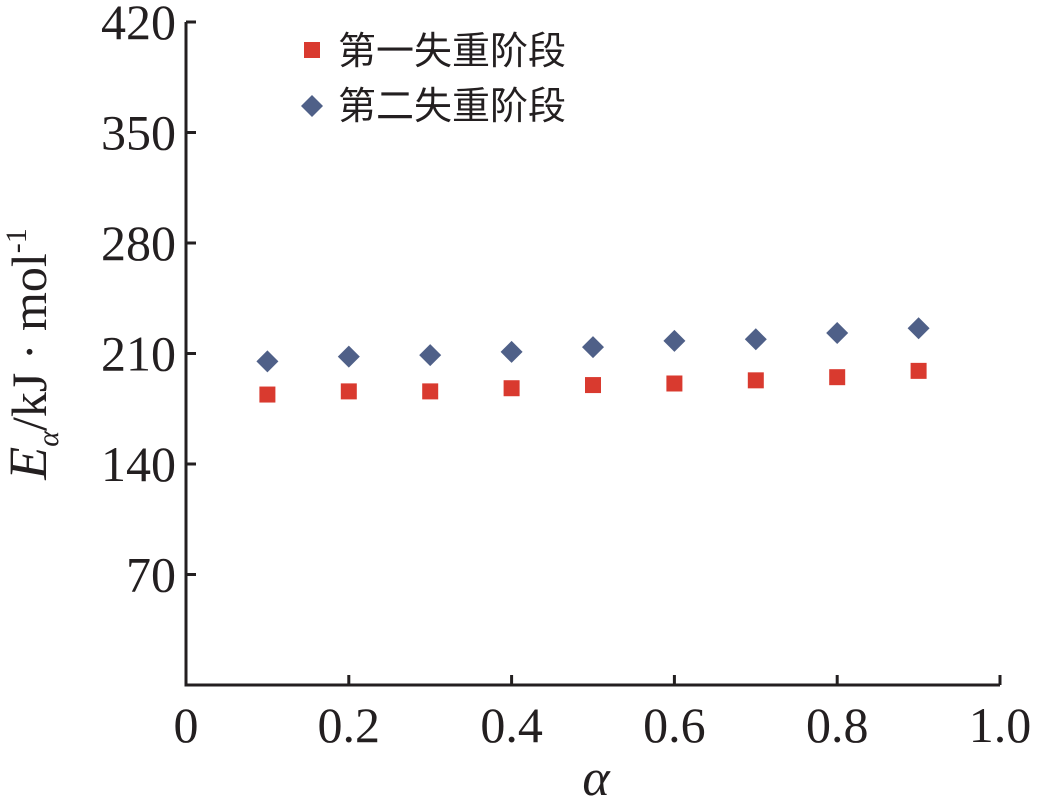 This screenshot has width=1039, height=799. Describe the element at coordinates (593, 360) in the screenshot. I see `data-marks` at that location.